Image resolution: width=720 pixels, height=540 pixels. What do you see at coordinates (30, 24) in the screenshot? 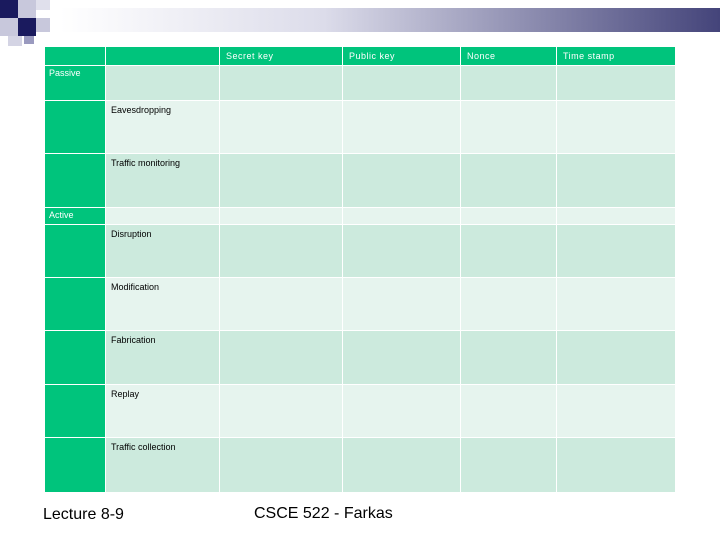
I see `decorative-checker-logo` at bounding box center [30, 24].